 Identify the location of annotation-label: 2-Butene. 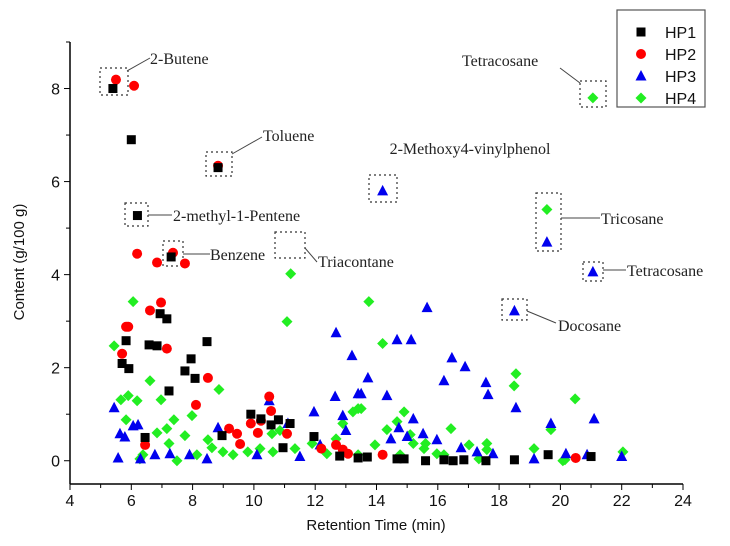
(179, 59).